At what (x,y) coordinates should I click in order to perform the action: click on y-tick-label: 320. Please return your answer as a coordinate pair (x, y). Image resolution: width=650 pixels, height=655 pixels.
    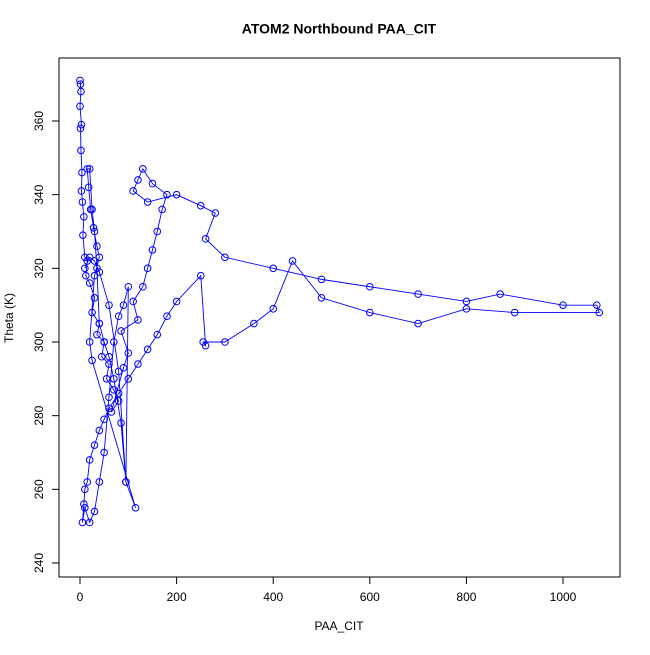
    Looking at the image, I should click on (39, 268).